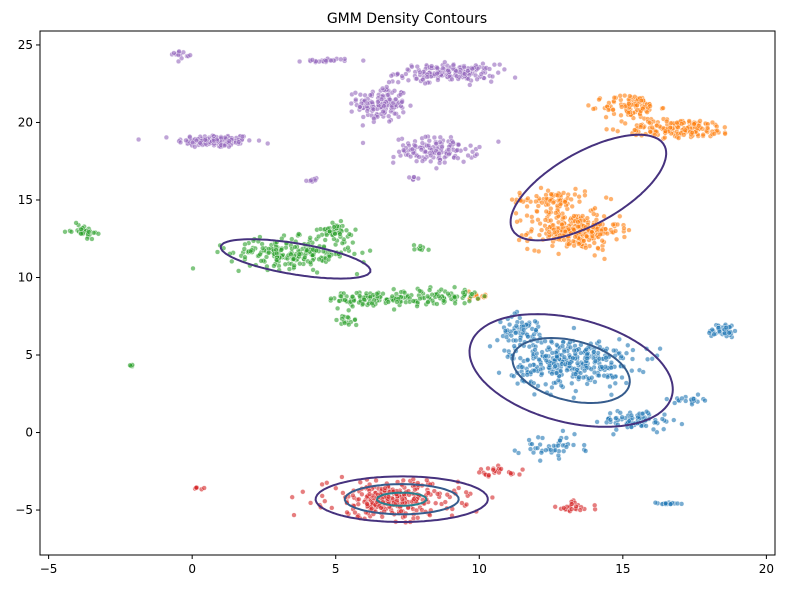 The height and width of the screenshot is (590, 789). Describe the element at coordinates (29, 433) in the screenshot. I see `y-tick-label: 0` at that location.